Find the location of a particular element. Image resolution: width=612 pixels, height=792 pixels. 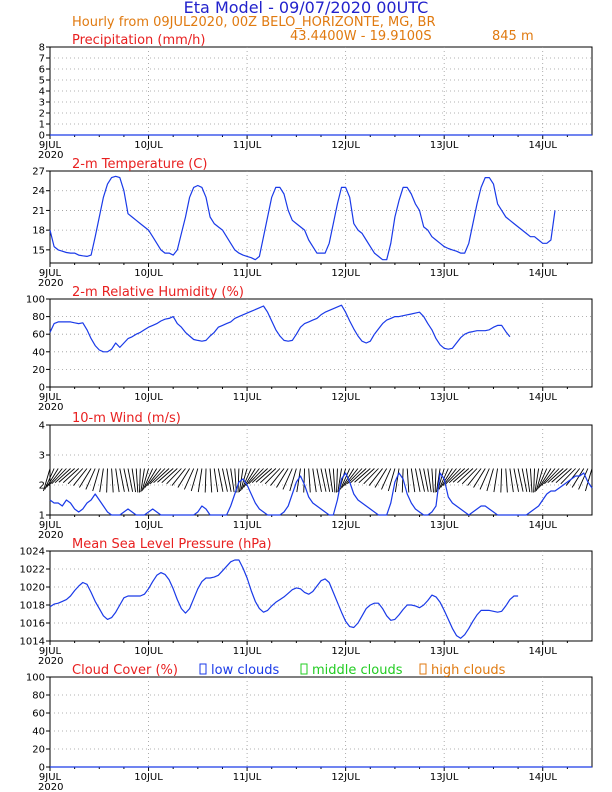

y-tick-label: 2 is located at coordinates (42, 486).